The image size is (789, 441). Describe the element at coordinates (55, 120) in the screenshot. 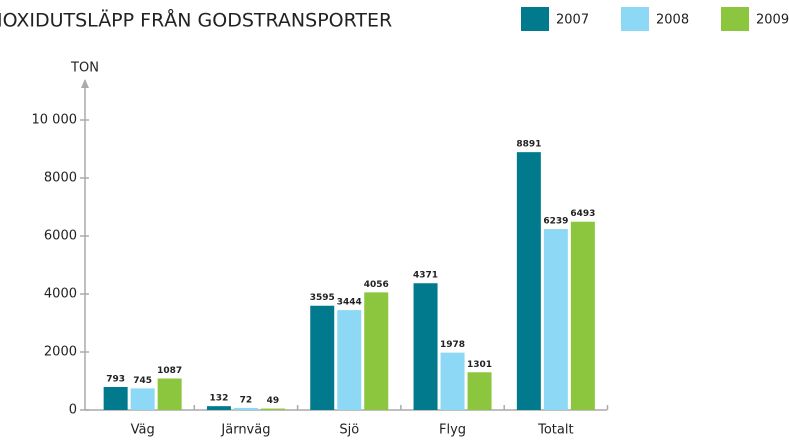

I see `y-tick-label: 10 000` at that location.